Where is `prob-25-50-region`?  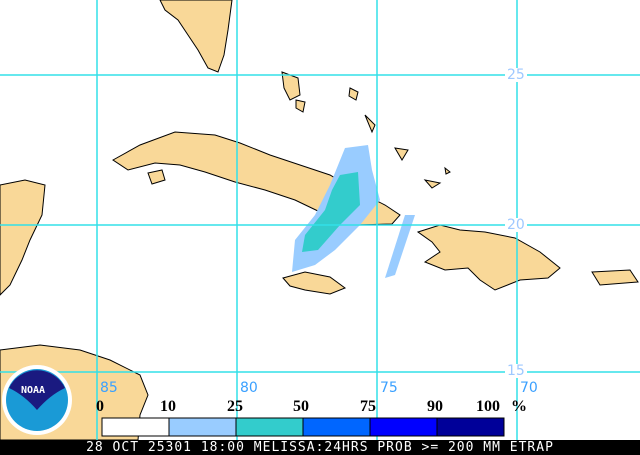 prob-25-50-region is located at coordinates (331, 212).